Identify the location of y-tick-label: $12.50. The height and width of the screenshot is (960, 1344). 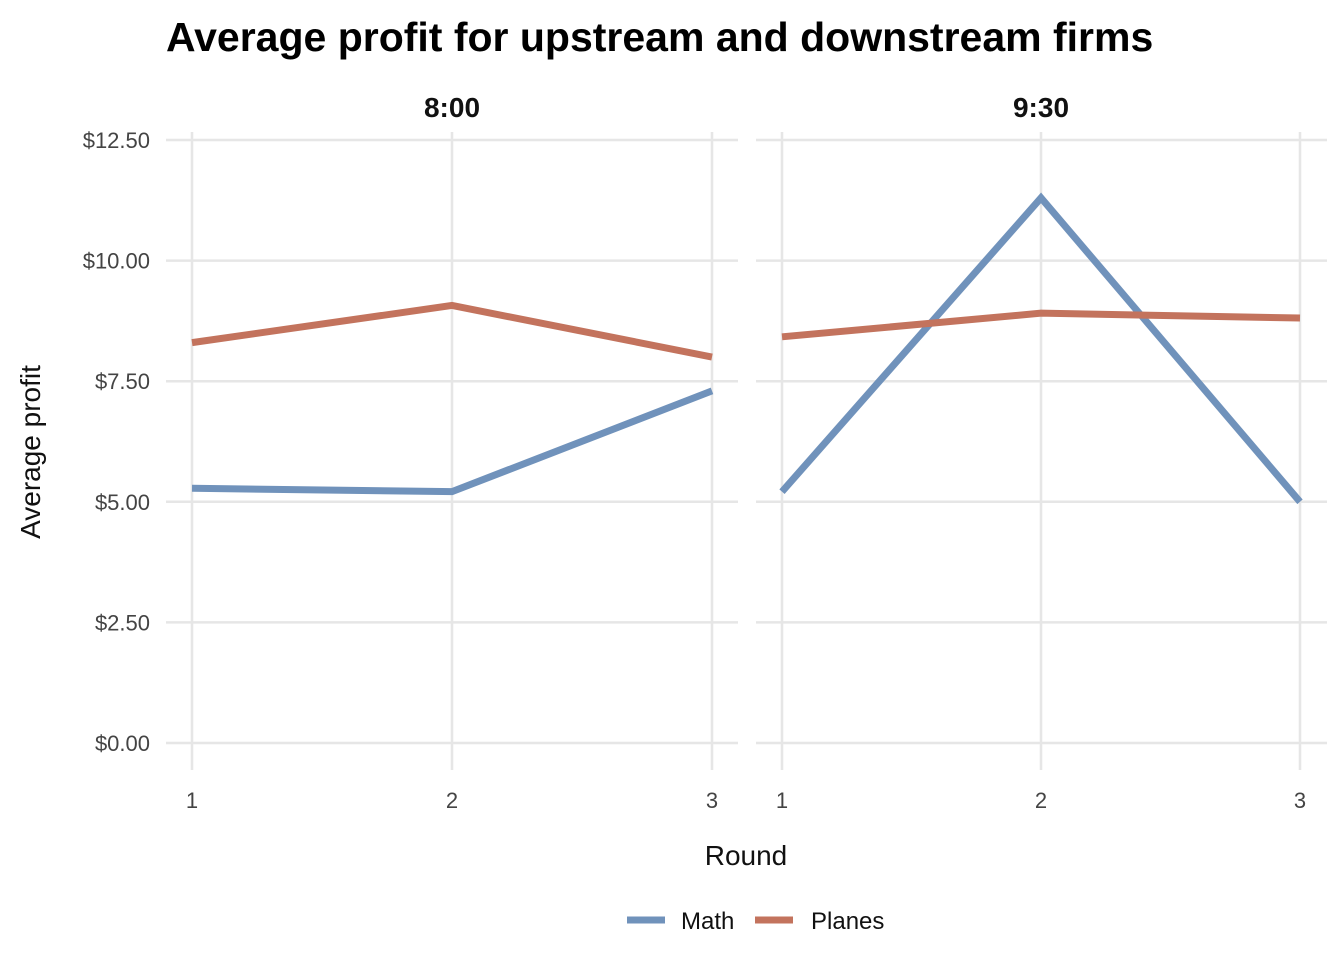
(116, 140).